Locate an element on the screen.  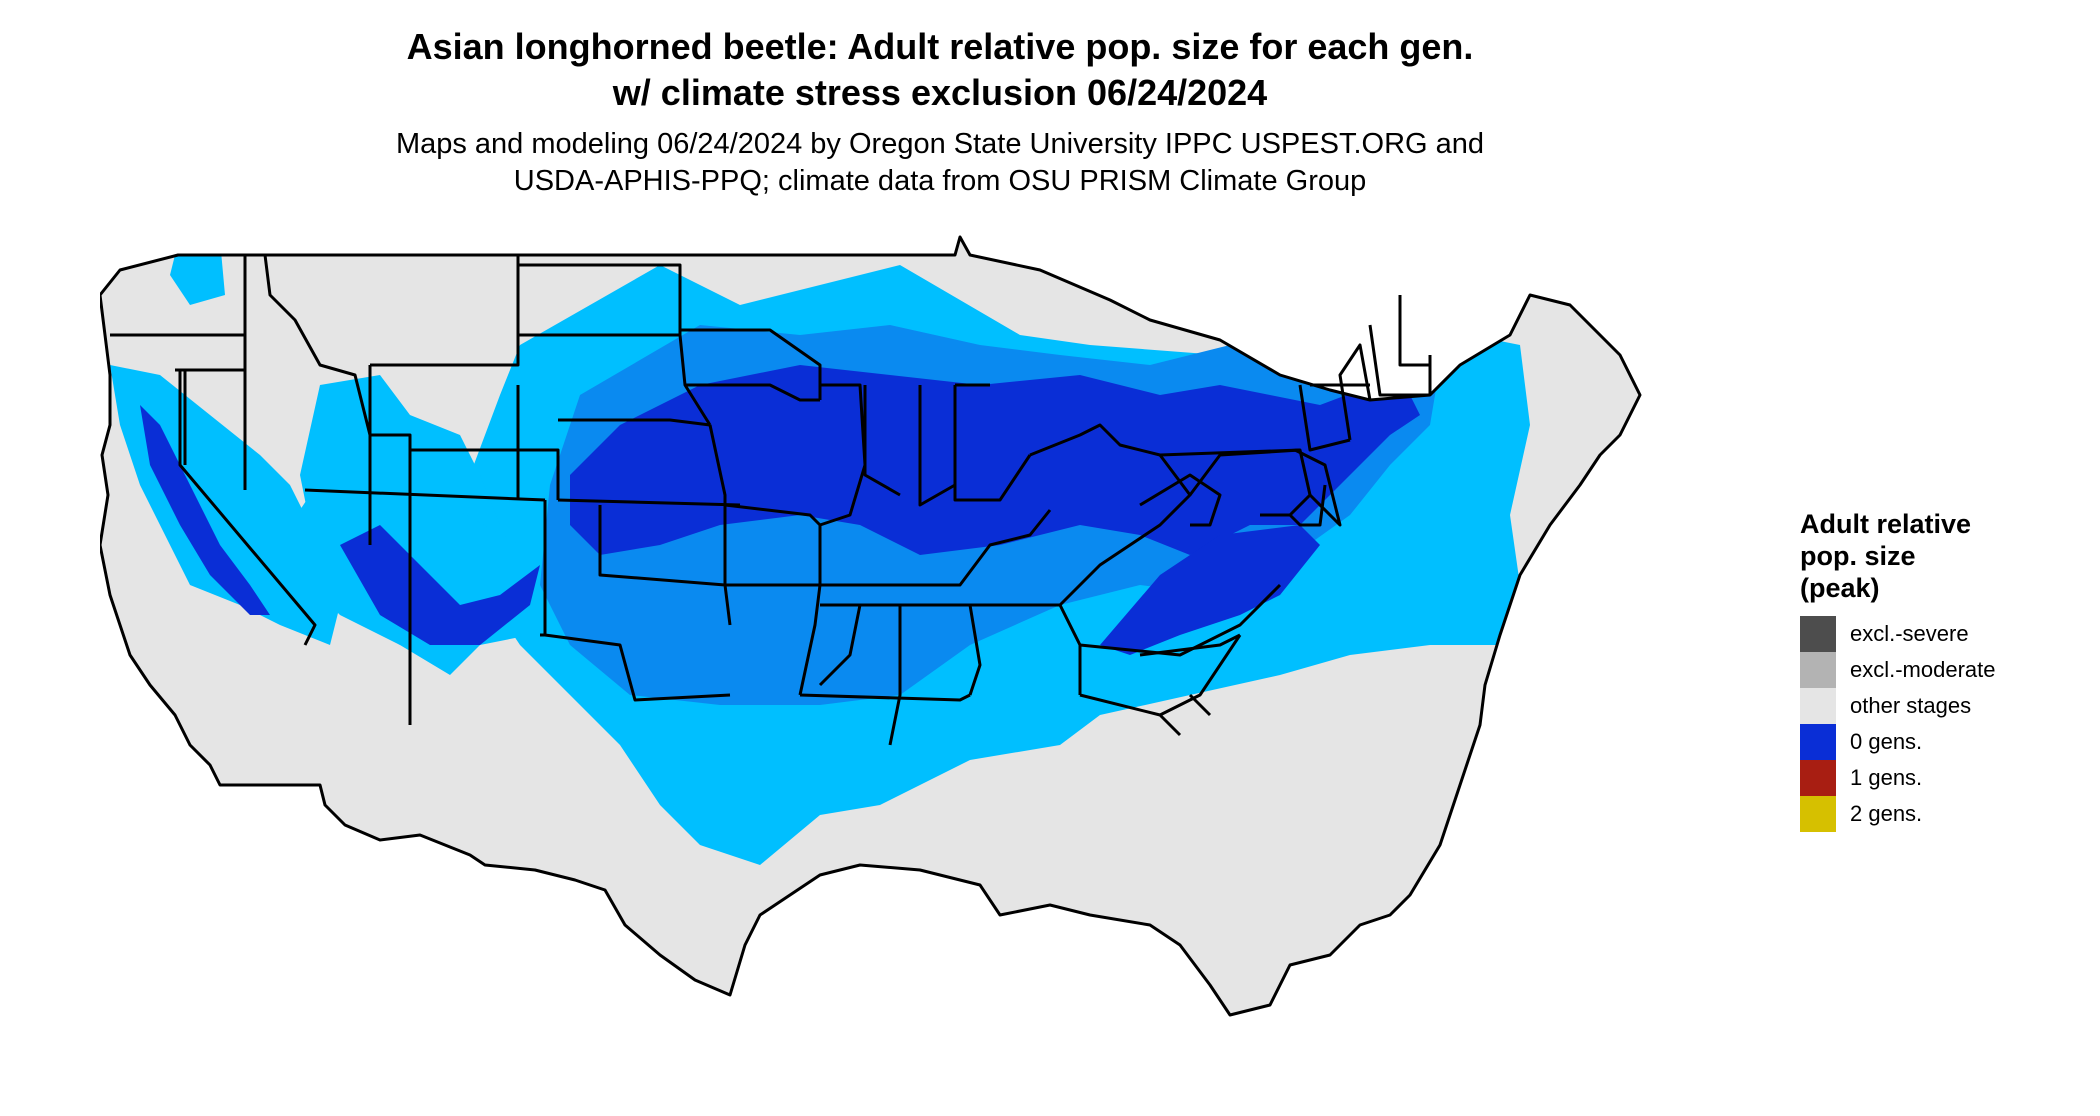
legend-item-excl-severe: excl.-severe is located at coordinates (1898, 634).